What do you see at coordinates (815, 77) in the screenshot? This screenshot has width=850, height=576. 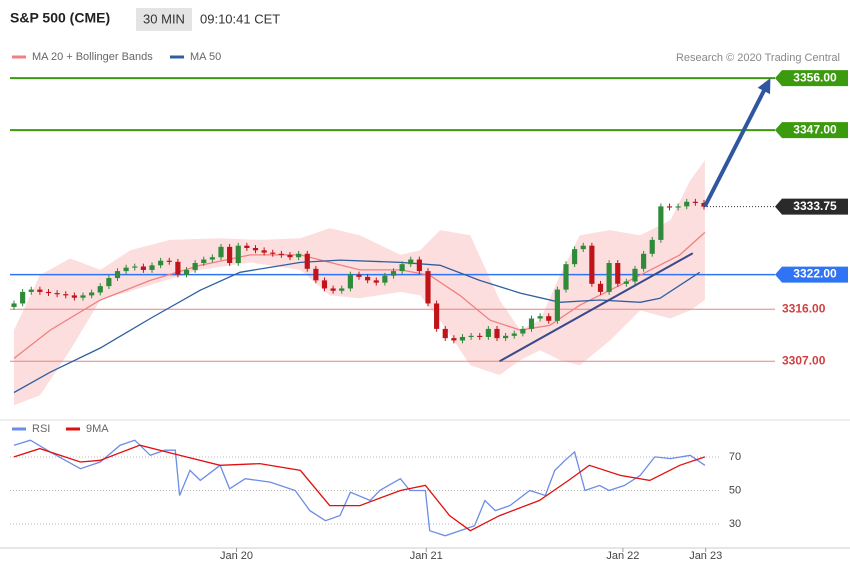 I see `level-label: 3356.00` at bounding box center [815, 77].